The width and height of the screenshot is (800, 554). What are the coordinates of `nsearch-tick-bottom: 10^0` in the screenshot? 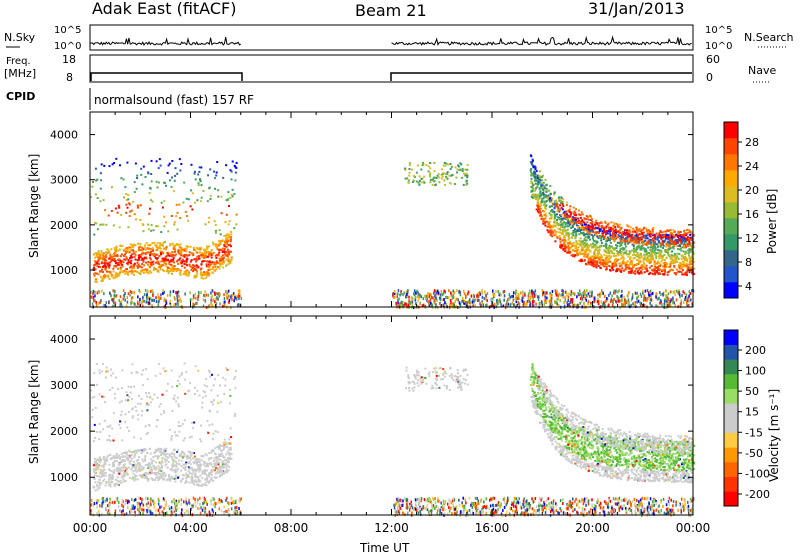 It's located at (718, 46).